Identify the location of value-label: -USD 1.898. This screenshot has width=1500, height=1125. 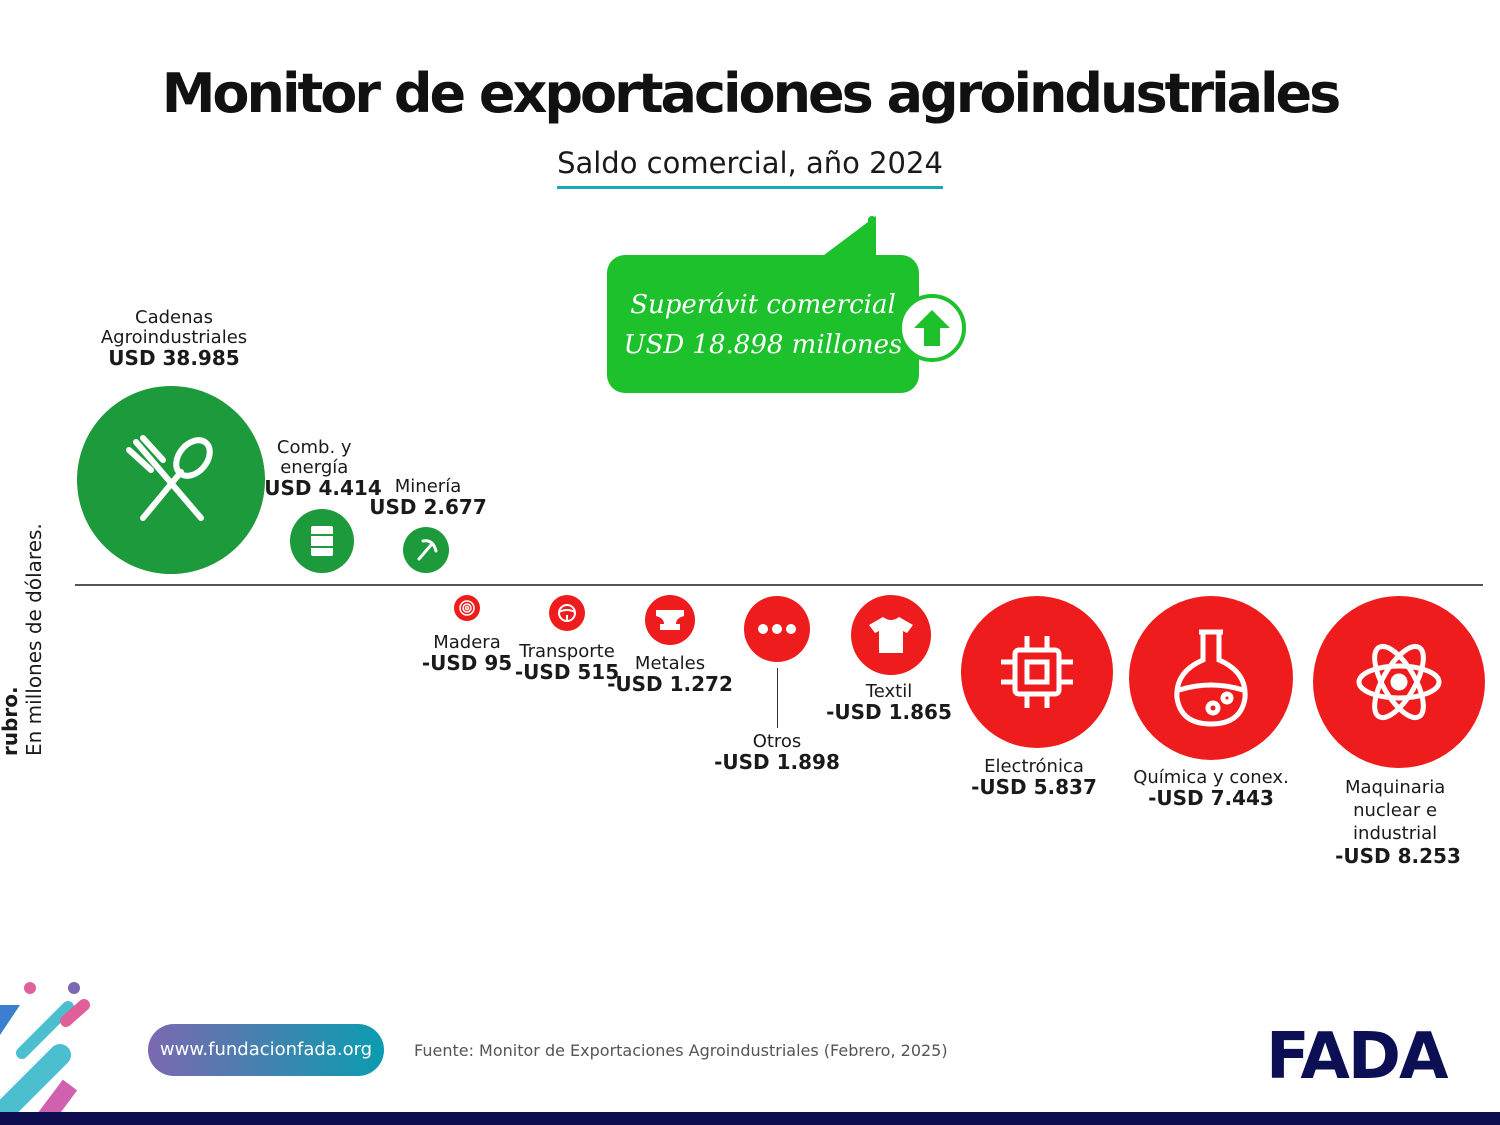
(777, 762).